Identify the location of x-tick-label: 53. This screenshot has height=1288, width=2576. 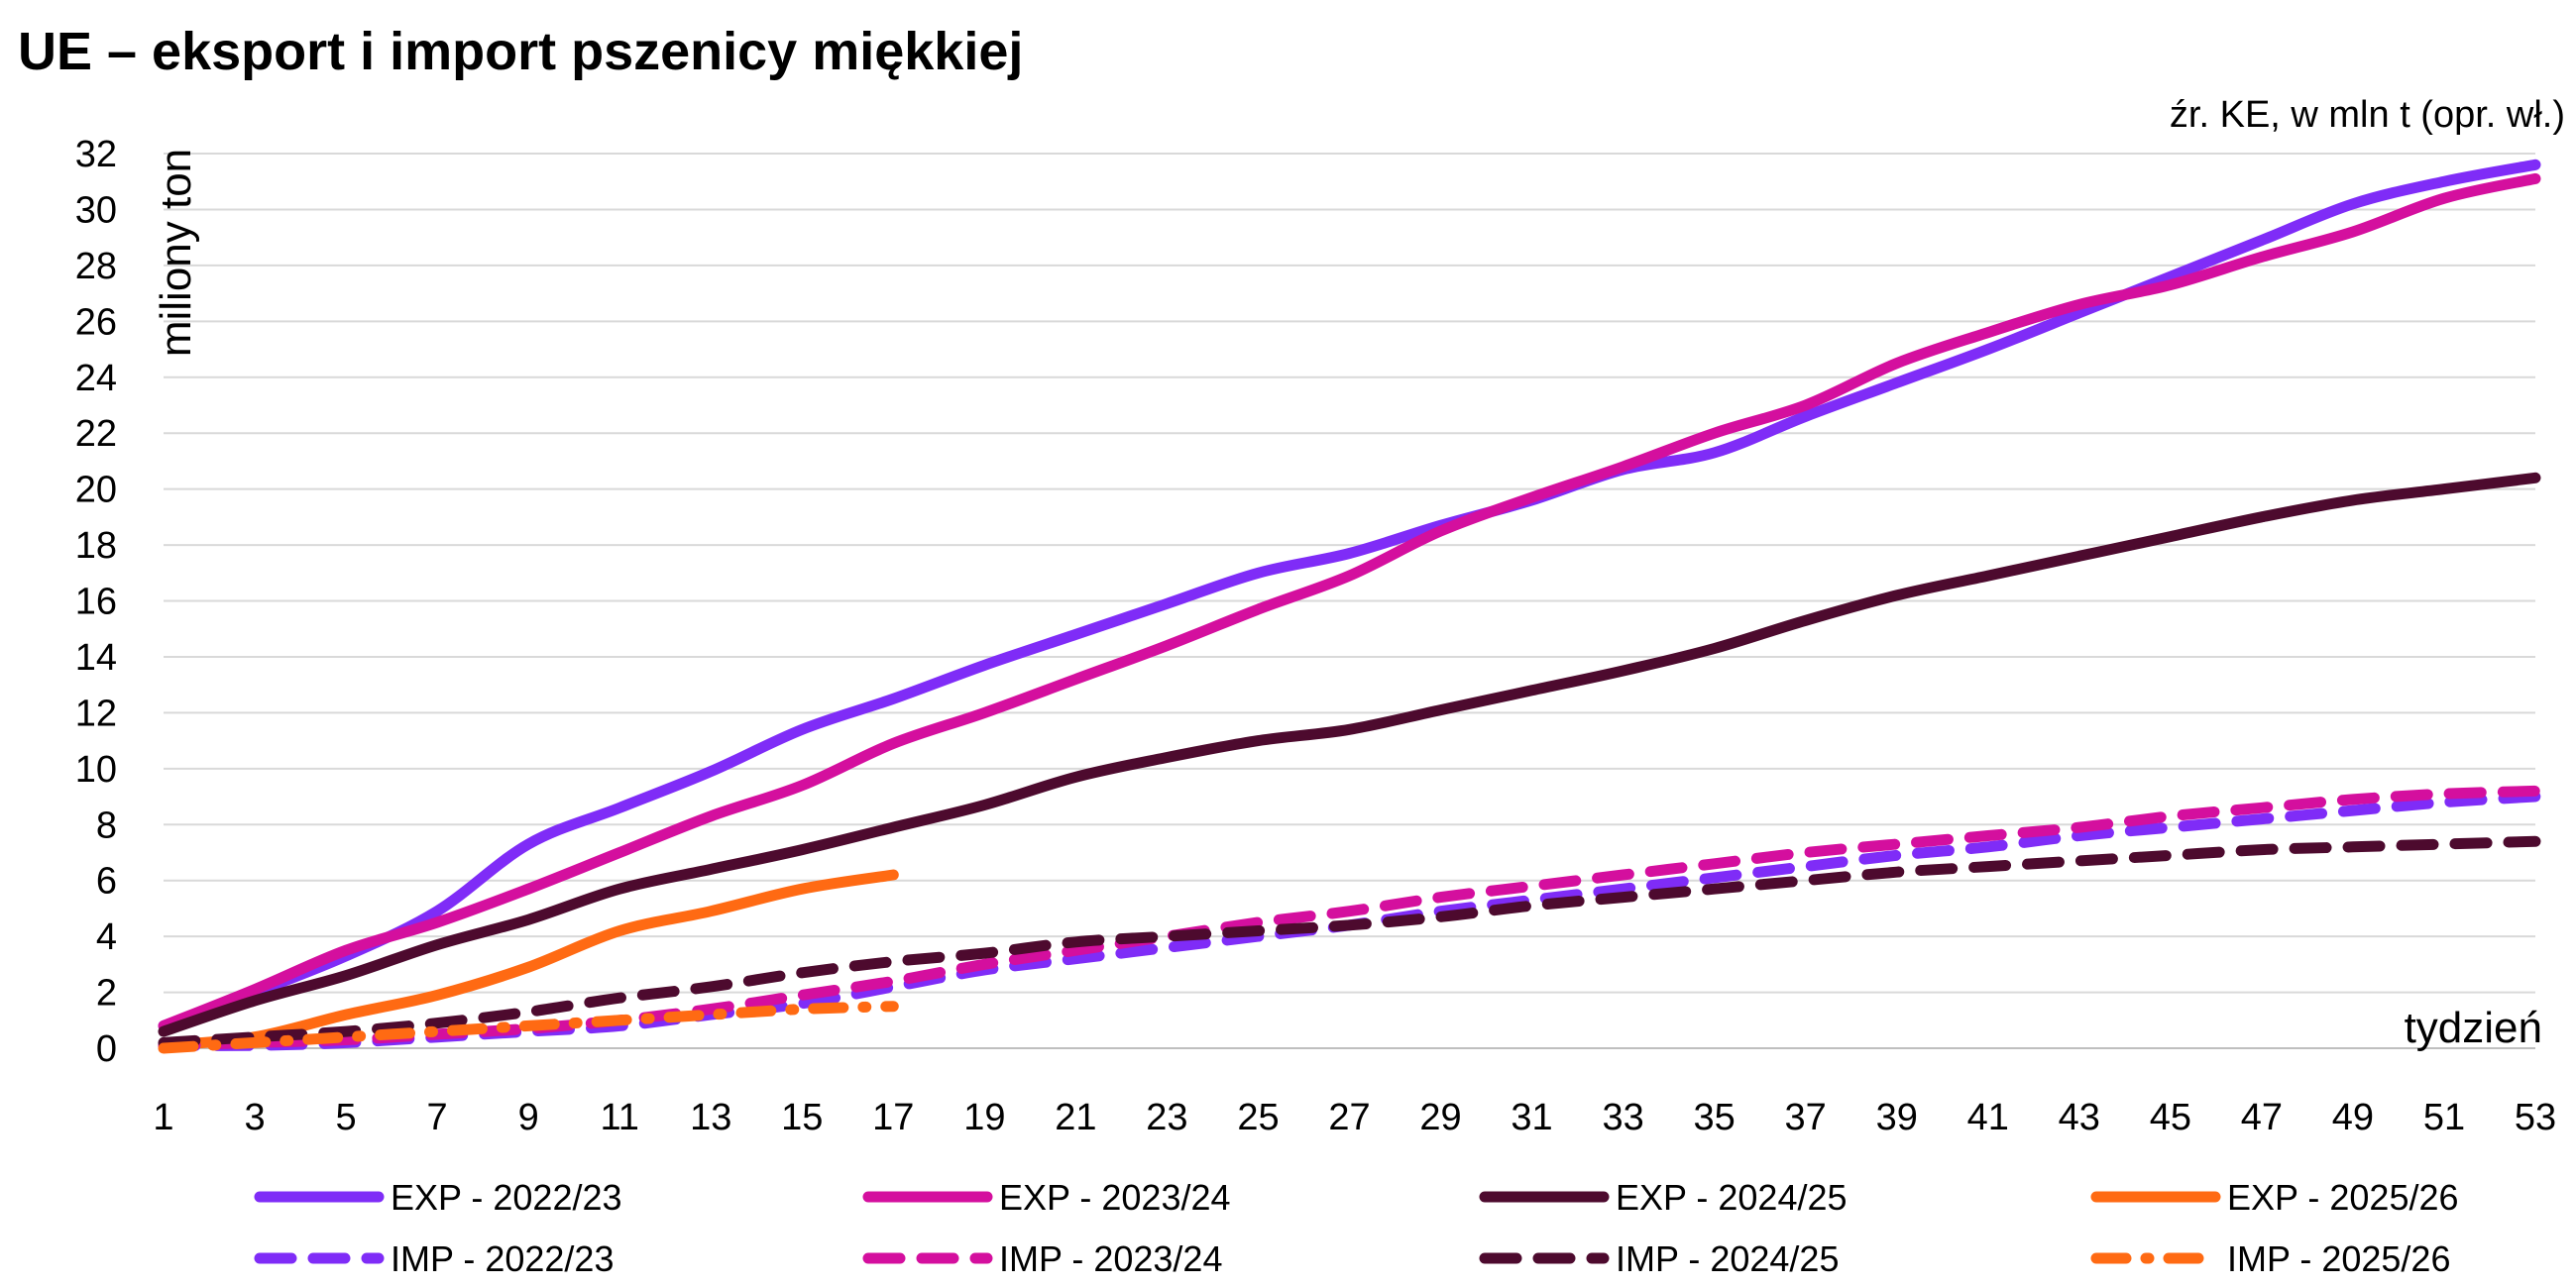
(2535, 1117).